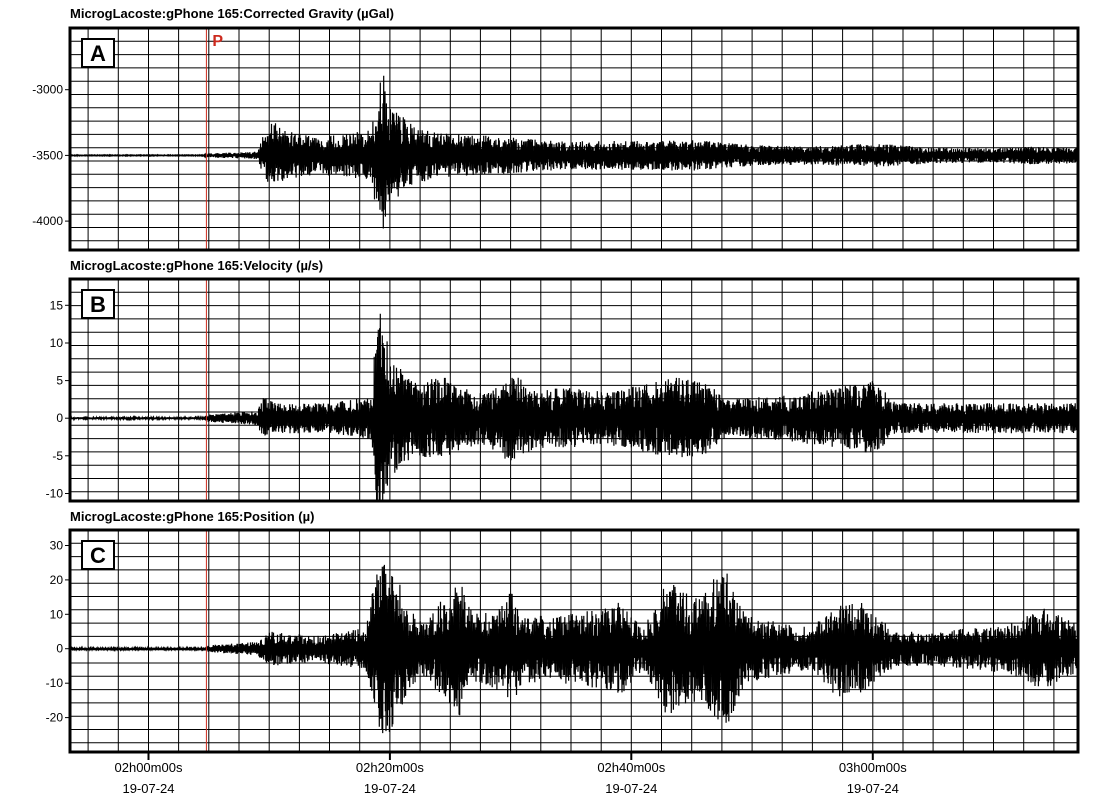  I want to click on p-arrival-label: P, so click(217, 41).